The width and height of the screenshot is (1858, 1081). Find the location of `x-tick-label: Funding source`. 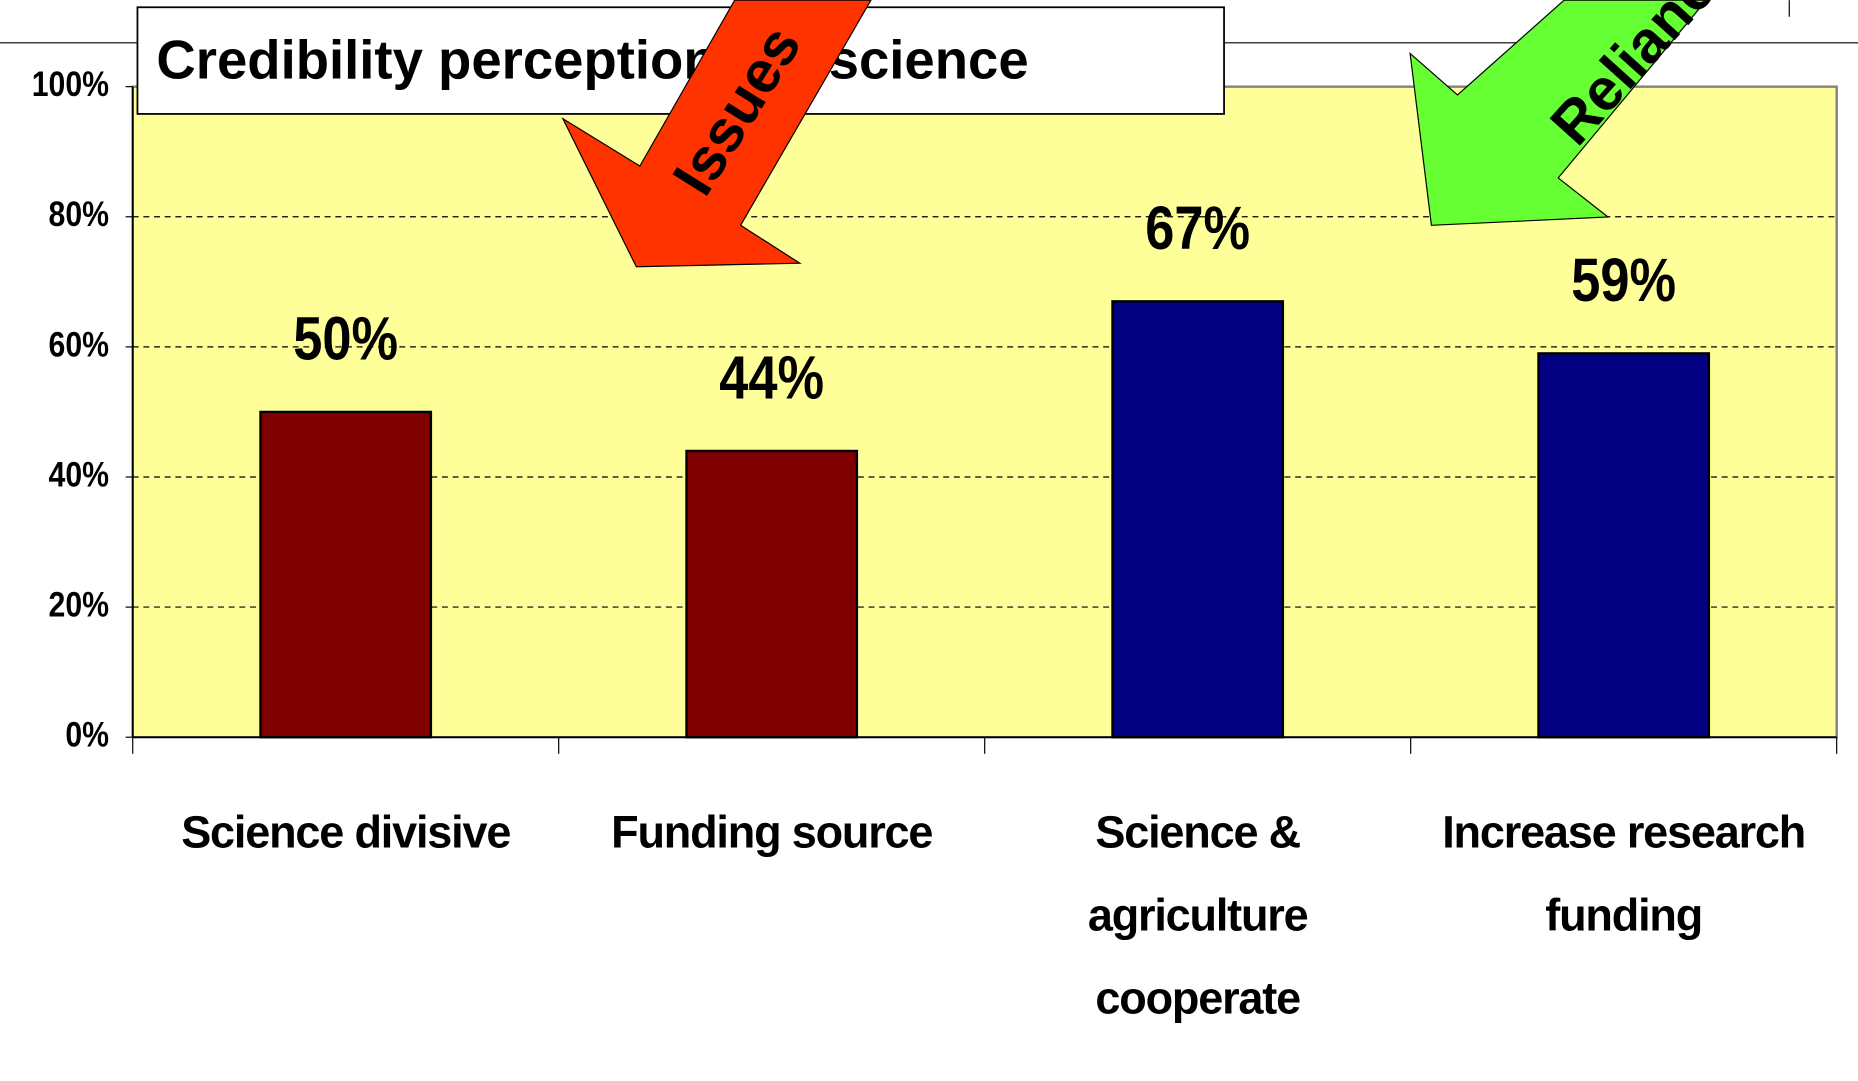

x-tick-label: Funding source is located at coordinates (772, 833).